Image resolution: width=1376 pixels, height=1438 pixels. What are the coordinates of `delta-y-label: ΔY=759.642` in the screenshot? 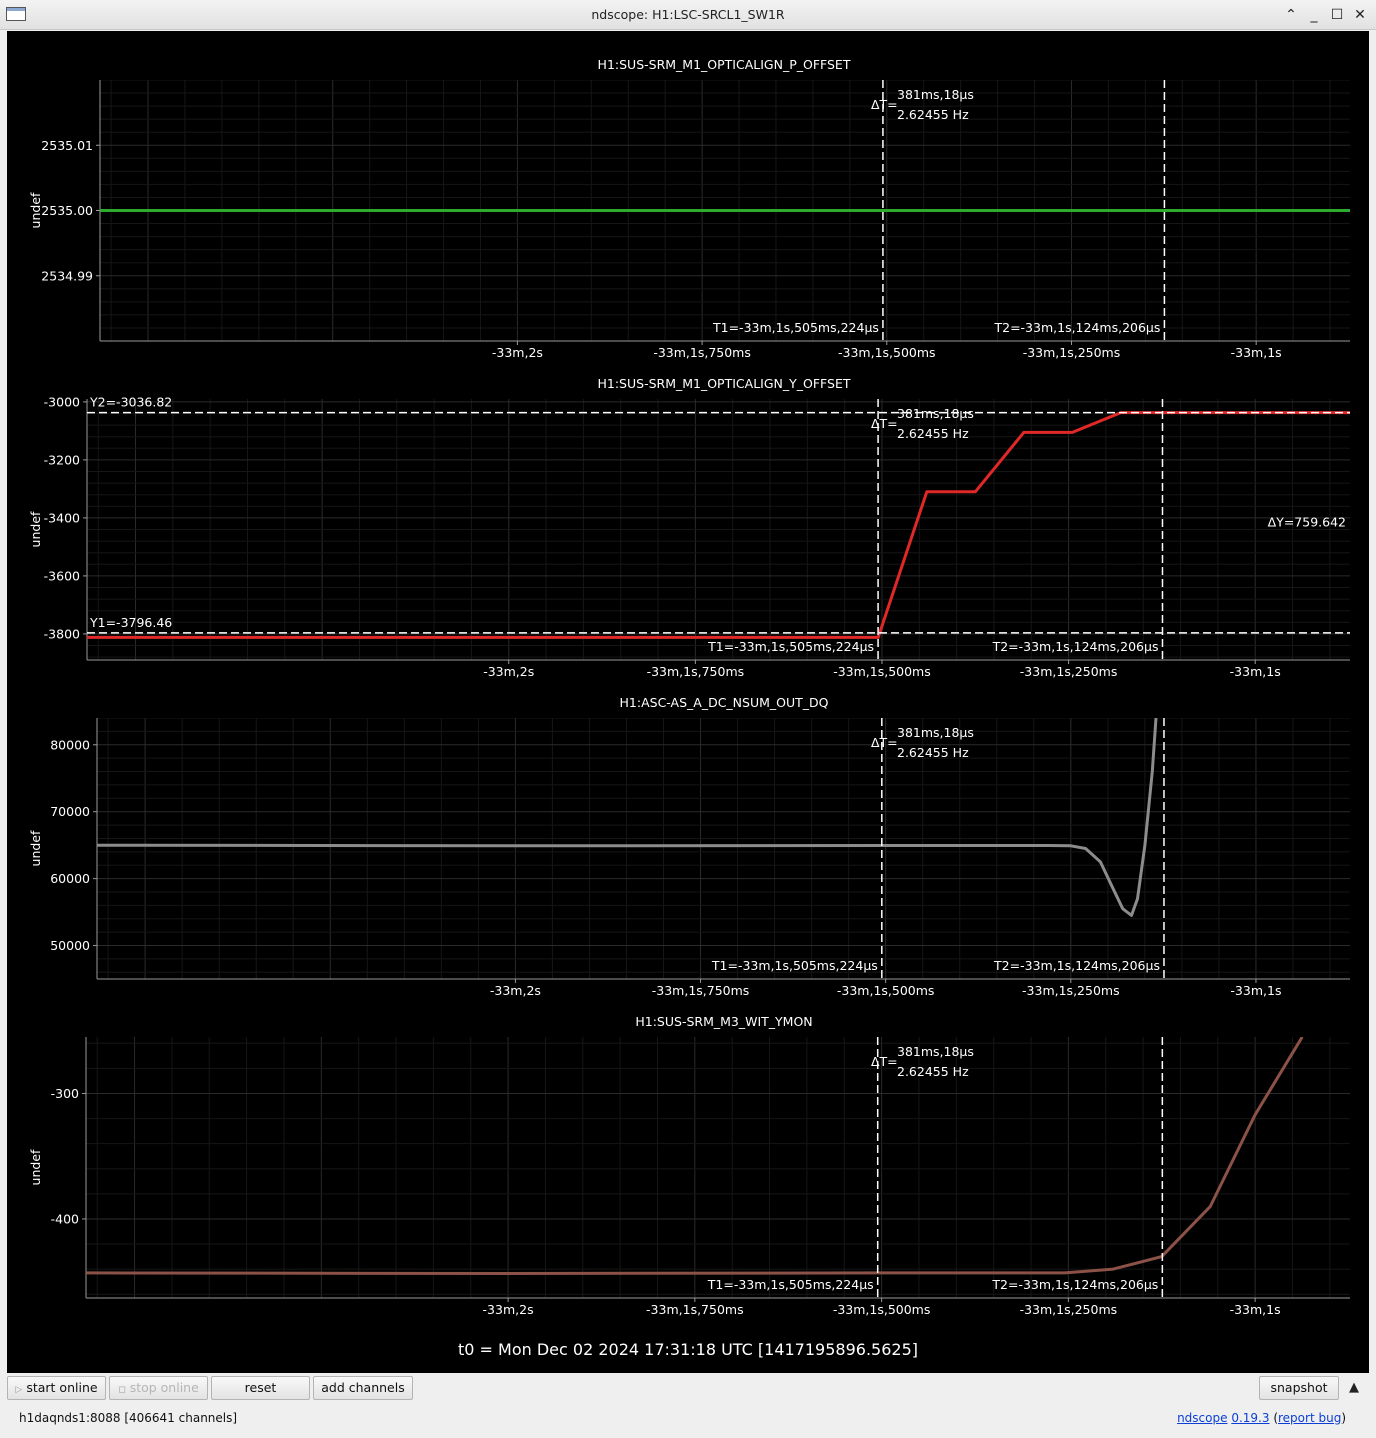 It's located at (1307, 522).